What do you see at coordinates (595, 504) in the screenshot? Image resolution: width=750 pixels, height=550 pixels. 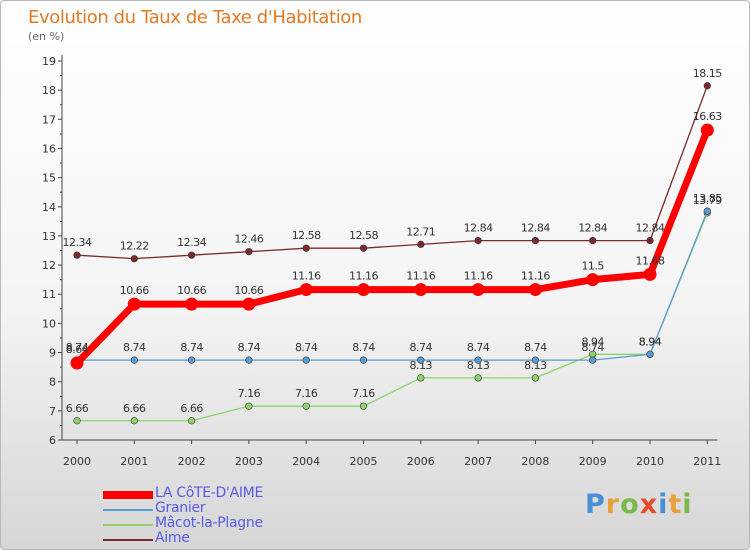 I see `logo-letter: P` at bounding box center [595, 504].